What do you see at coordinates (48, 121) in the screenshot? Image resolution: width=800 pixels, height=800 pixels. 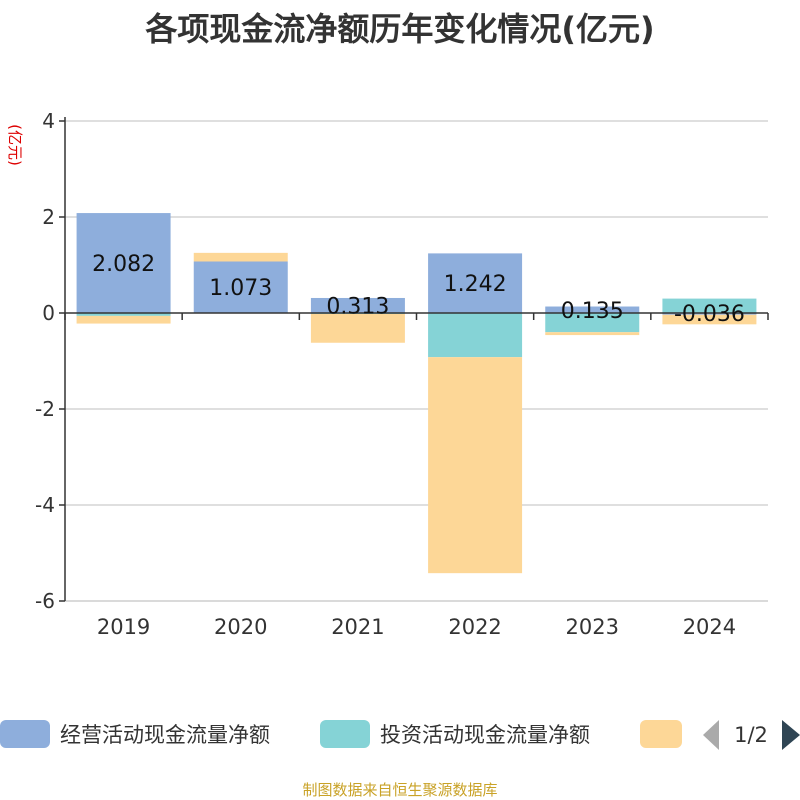 I see `y-tick-label: 4` at bounding box center [48, 121].